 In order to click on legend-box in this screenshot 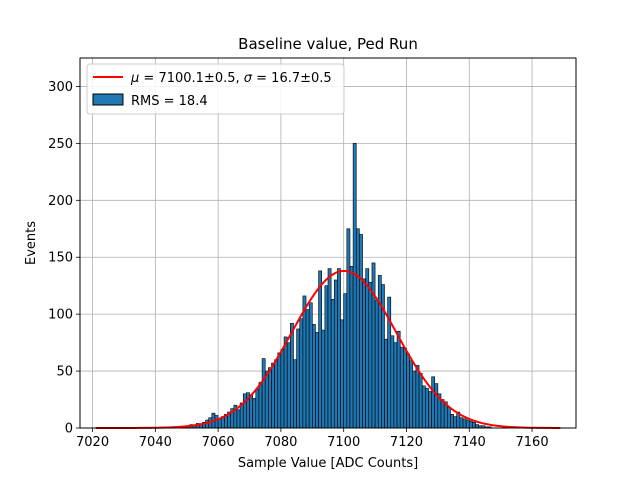, I will do `click(215, 89)`.